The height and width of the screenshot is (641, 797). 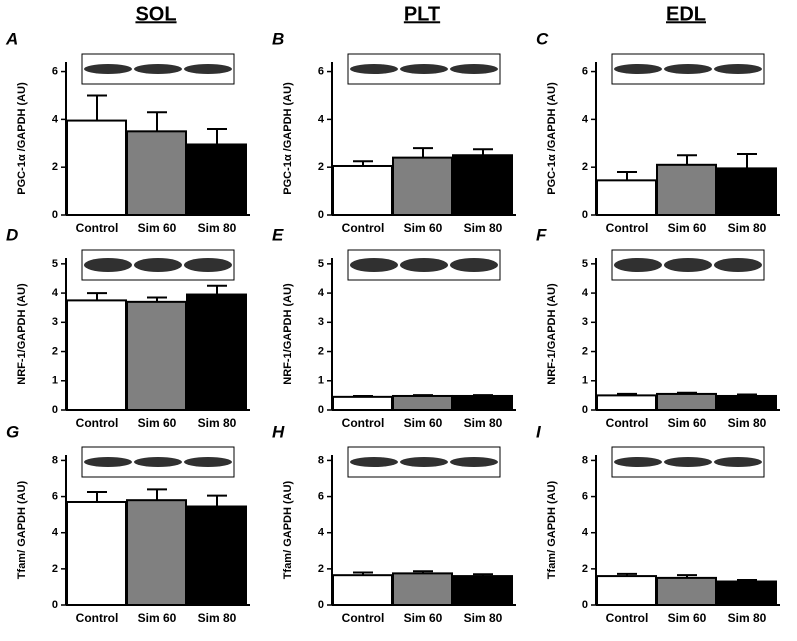 I want to click on column-header: SOL, so click(x=155, y=14).